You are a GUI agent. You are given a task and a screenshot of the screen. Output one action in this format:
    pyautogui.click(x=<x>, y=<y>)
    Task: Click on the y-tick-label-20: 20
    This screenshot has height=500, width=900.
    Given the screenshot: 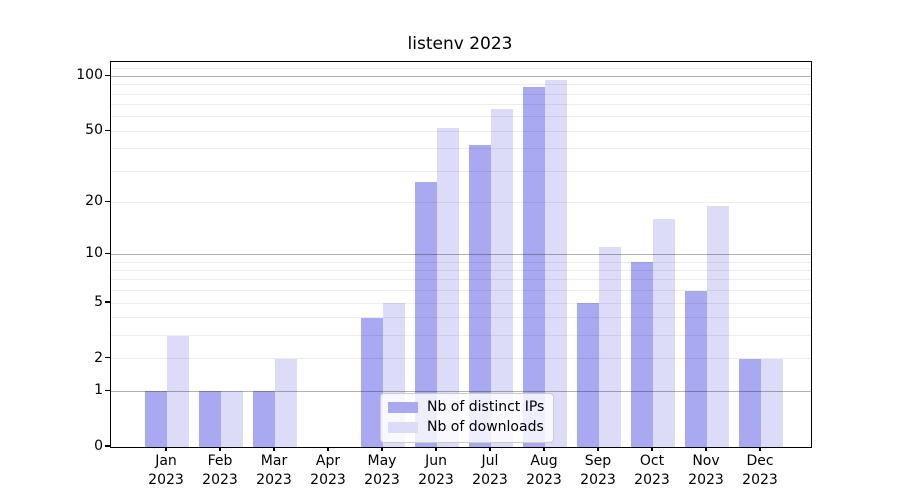 What is the action you would take?
    pyautogui.click(x=94, y=201)
    